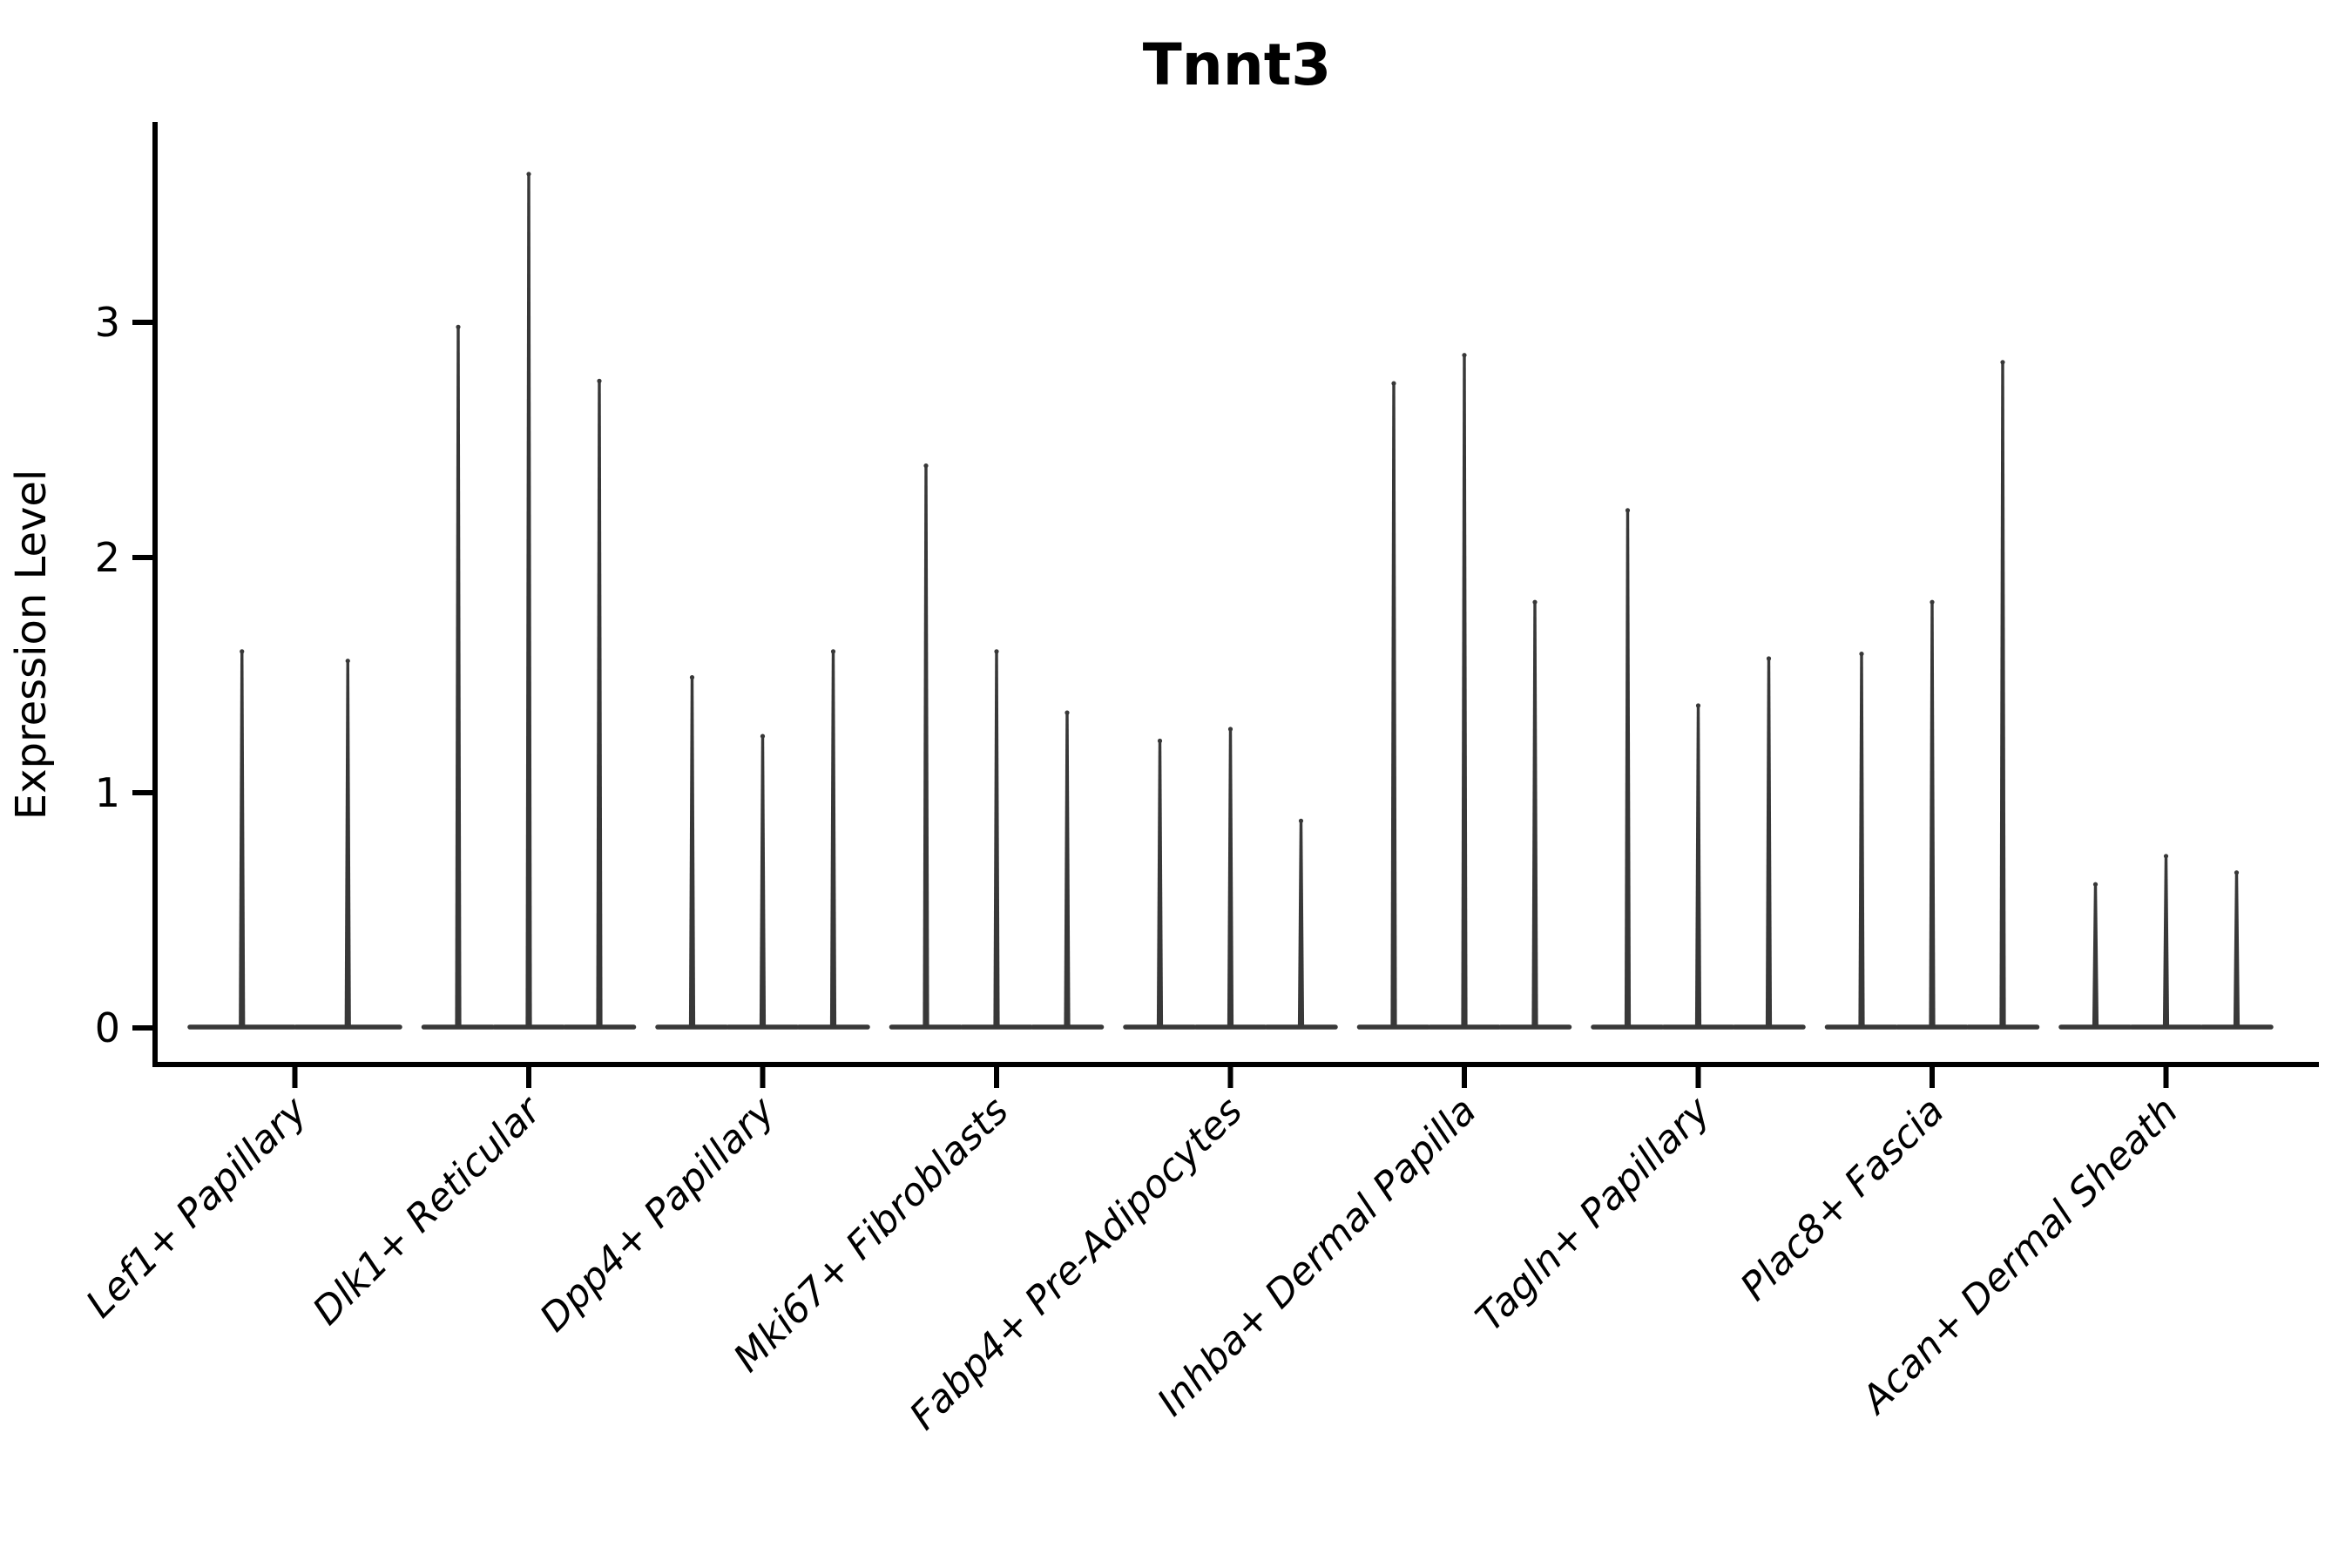 This screenshot has width=2352, height=1568. What do you see at coordinates (427, 1211) in the screenshot?
I see `x-tick-label: Dlk1+ Reticular` at bounding box center [427, 1211].